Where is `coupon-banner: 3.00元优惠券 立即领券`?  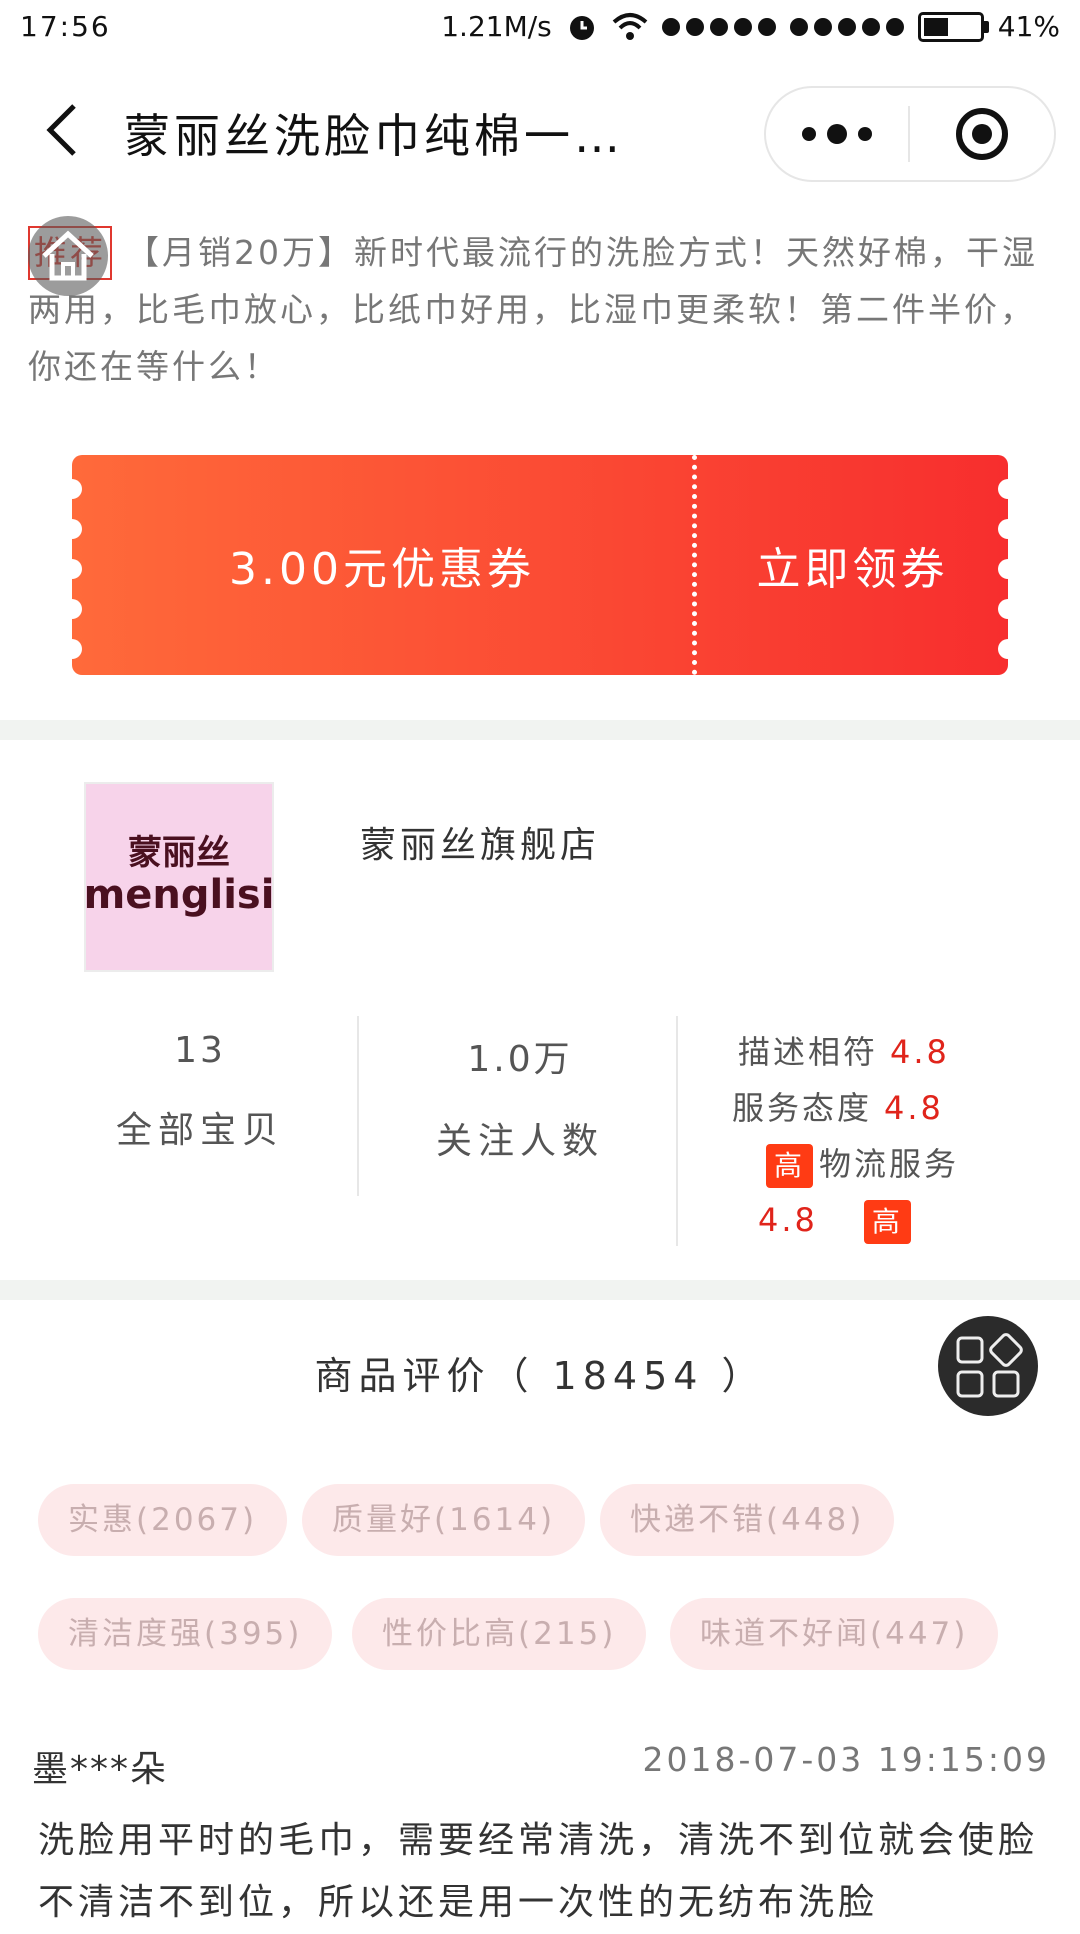
coupon-banner: 3.00元优惠券 立即领券 is located at coordinates (540, 565).